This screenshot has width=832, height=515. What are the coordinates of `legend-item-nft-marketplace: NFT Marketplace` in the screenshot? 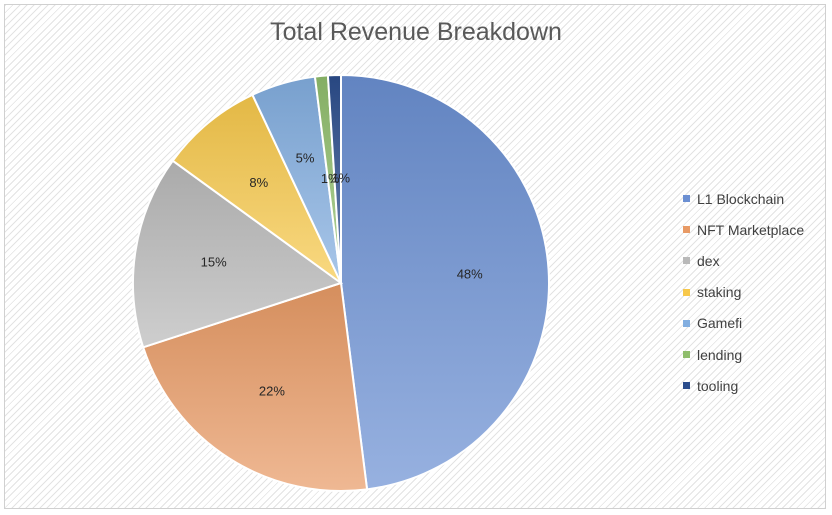 It's located at (743, 229).